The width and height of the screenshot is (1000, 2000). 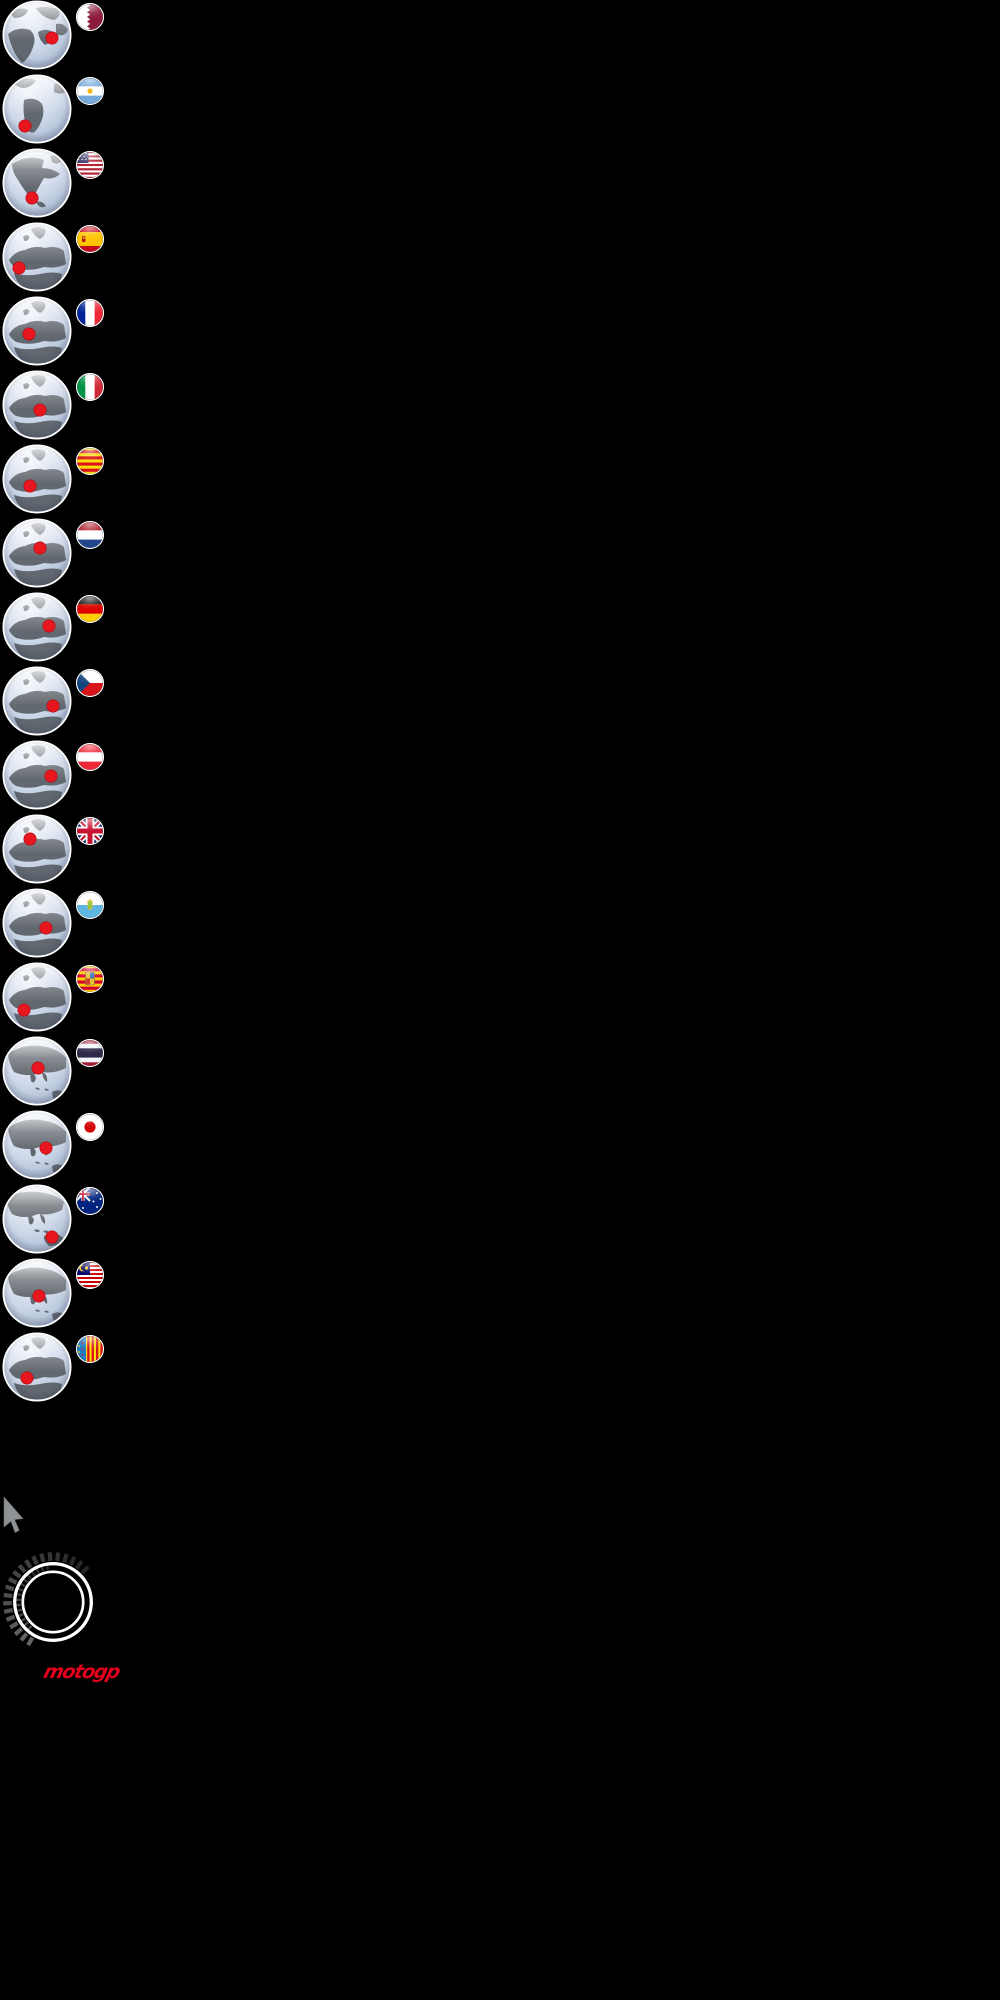 What do you see at coordinates (14, 1515) in the screenshot?
I see `mouse-pointer-icon` at bounding box center [14, 1515].